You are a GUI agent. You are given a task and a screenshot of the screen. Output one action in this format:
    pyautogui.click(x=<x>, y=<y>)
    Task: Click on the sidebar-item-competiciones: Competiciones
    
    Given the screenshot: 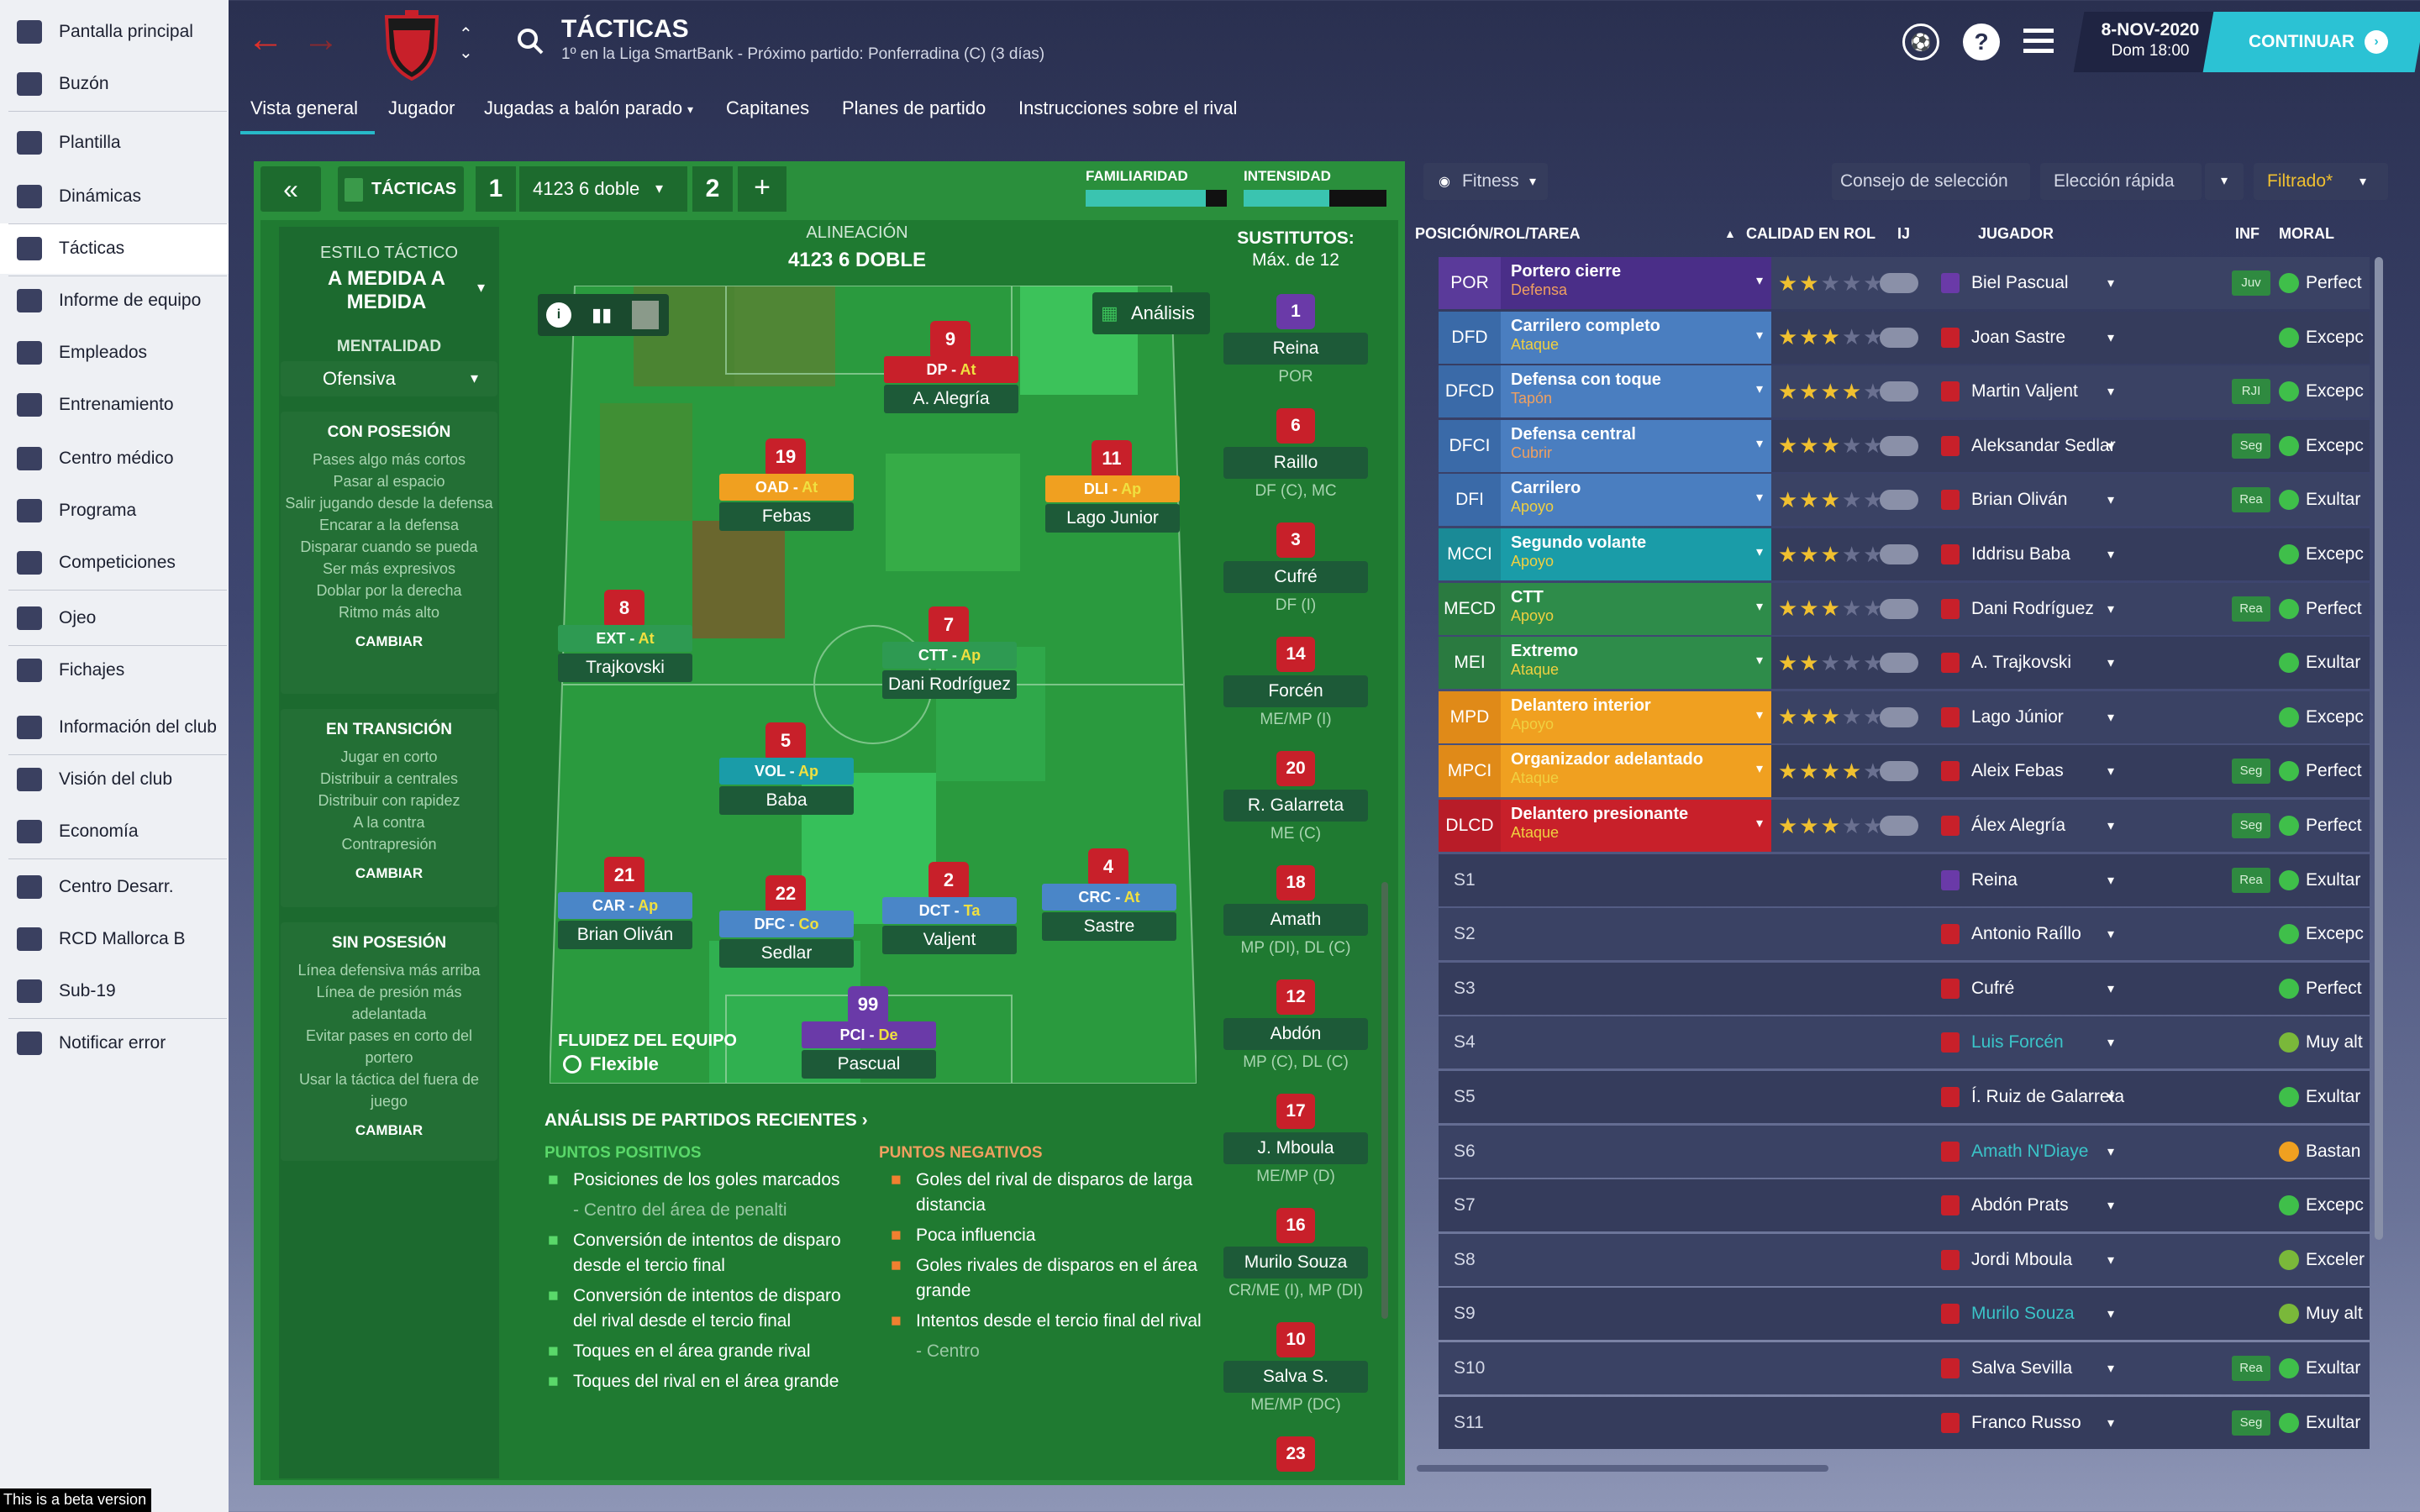 What is the action you would take?
    pyautogui.click(x=114, y=563)
    